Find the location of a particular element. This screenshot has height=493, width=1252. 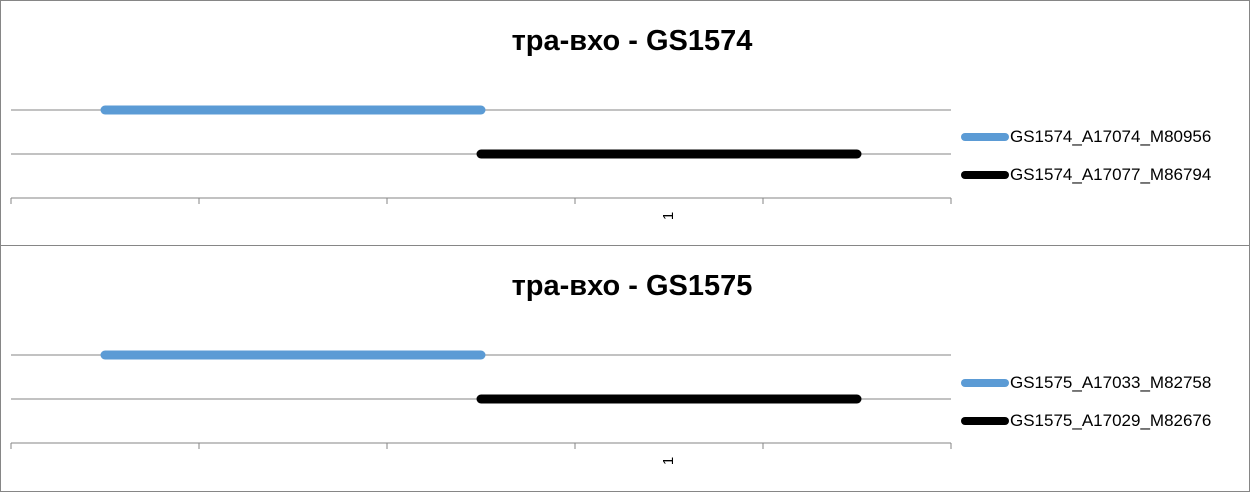

chart-title: тра-вхо - GS1575 is located at coordinates (632, 286).